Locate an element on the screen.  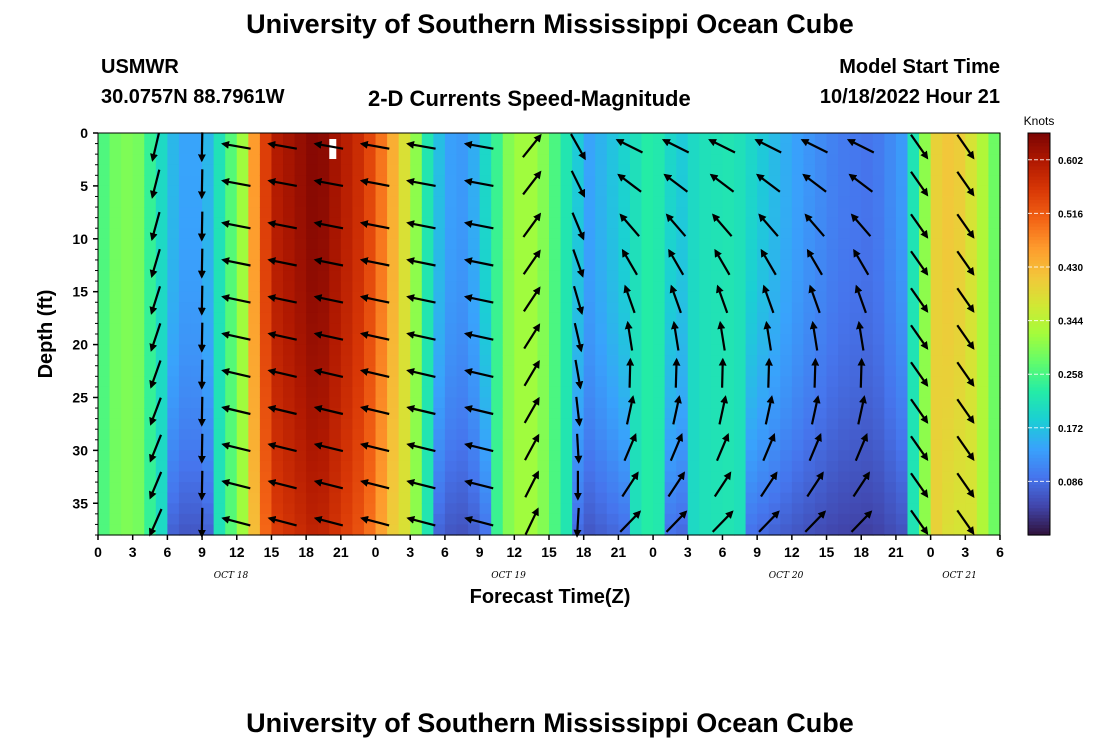
x-tick-label: 0 is located at coordinates (376, 552).